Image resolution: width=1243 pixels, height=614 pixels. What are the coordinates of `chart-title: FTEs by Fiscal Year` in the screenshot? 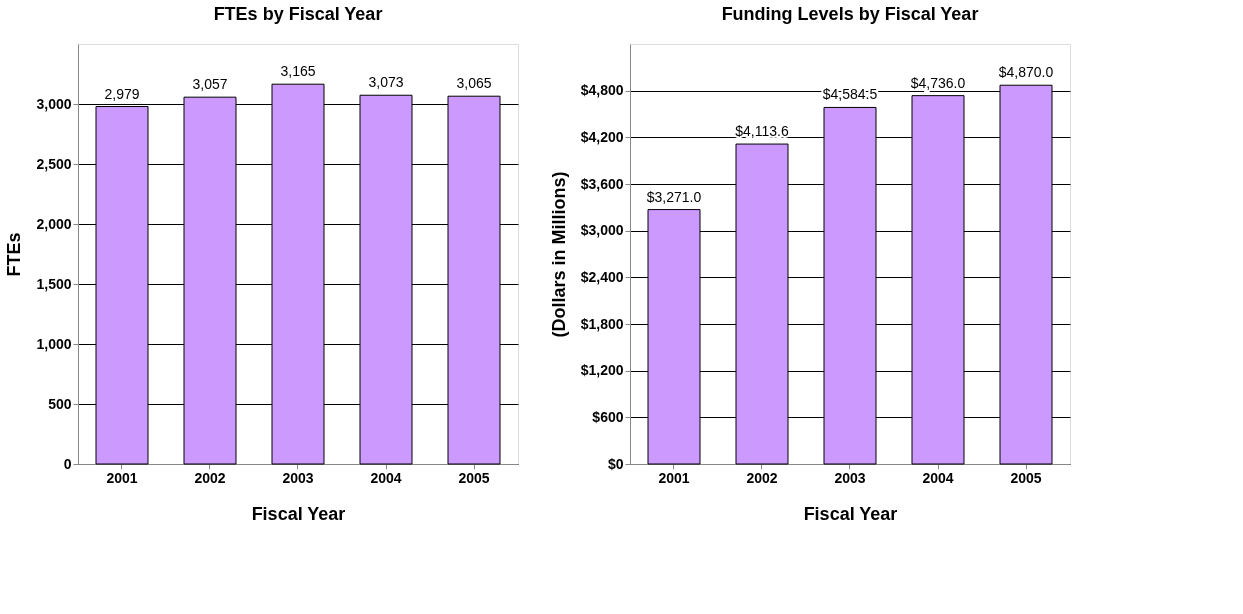 It's located at (298, 14).